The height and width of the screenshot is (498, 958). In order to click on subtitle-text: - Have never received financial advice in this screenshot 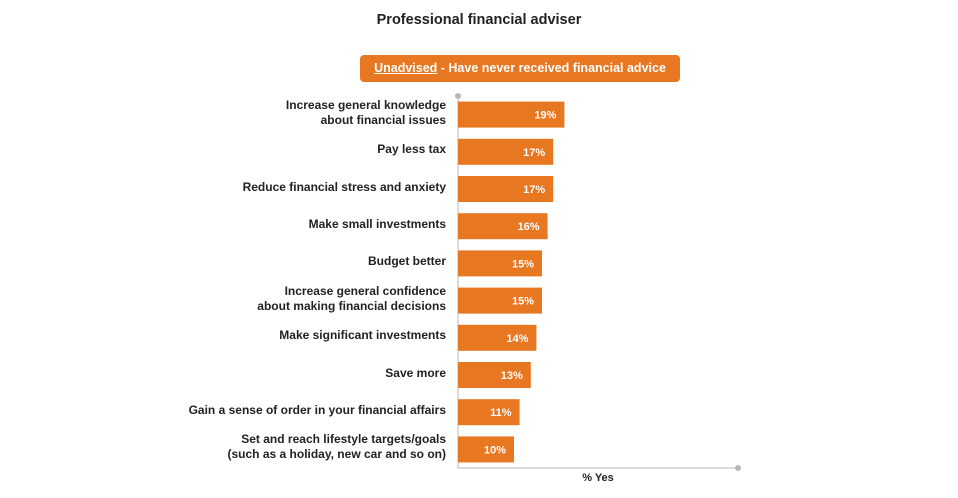, I will do `click(551, 68)`.